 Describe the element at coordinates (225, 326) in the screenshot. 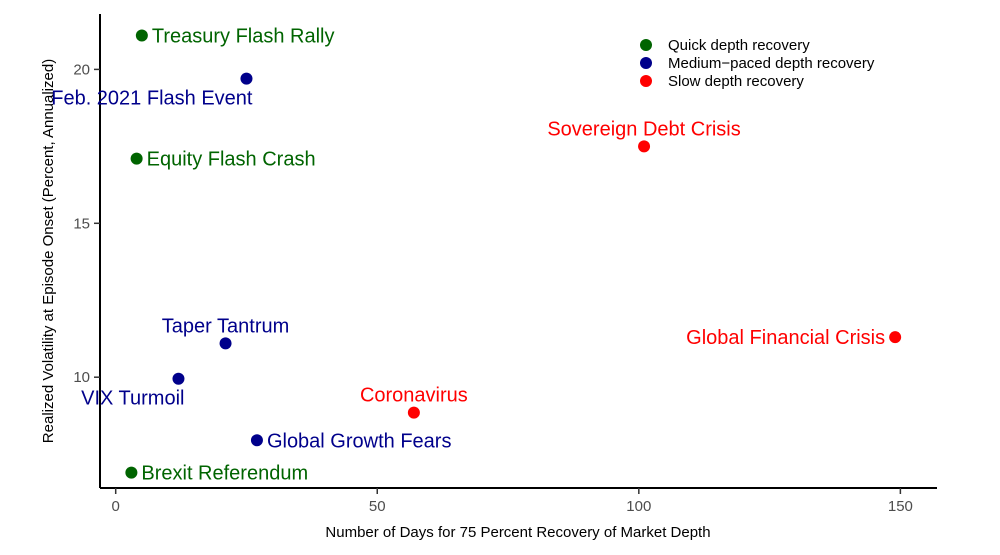

I see `data-label: Taper Tantrum` at that location.